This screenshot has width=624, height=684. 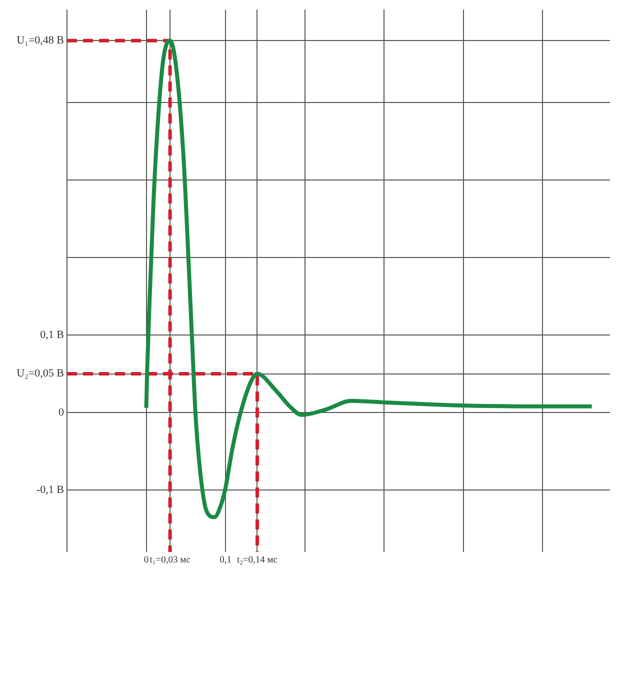 I want to click on y-tick-label: U₁=0,48 В, so click(x=40, y=40).